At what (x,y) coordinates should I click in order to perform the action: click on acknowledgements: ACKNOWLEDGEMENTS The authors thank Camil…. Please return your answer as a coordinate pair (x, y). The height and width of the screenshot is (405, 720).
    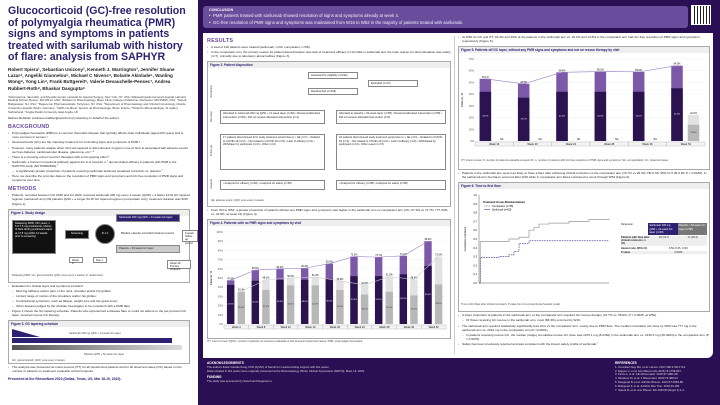
    Looking at the image, I should click on (307, 372).